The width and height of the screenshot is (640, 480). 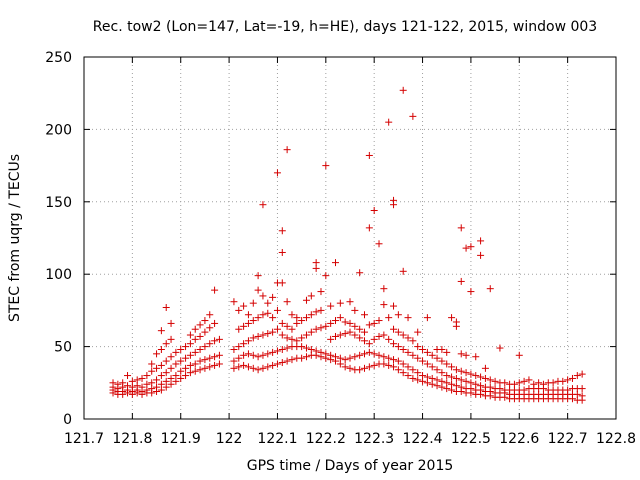 I want to click on x-tick-label: 122.3, so click(x=374, y=439).